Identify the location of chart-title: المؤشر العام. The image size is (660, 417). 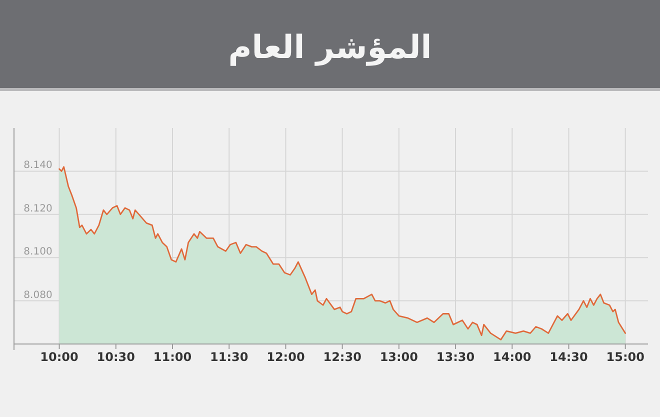
(330, 47).